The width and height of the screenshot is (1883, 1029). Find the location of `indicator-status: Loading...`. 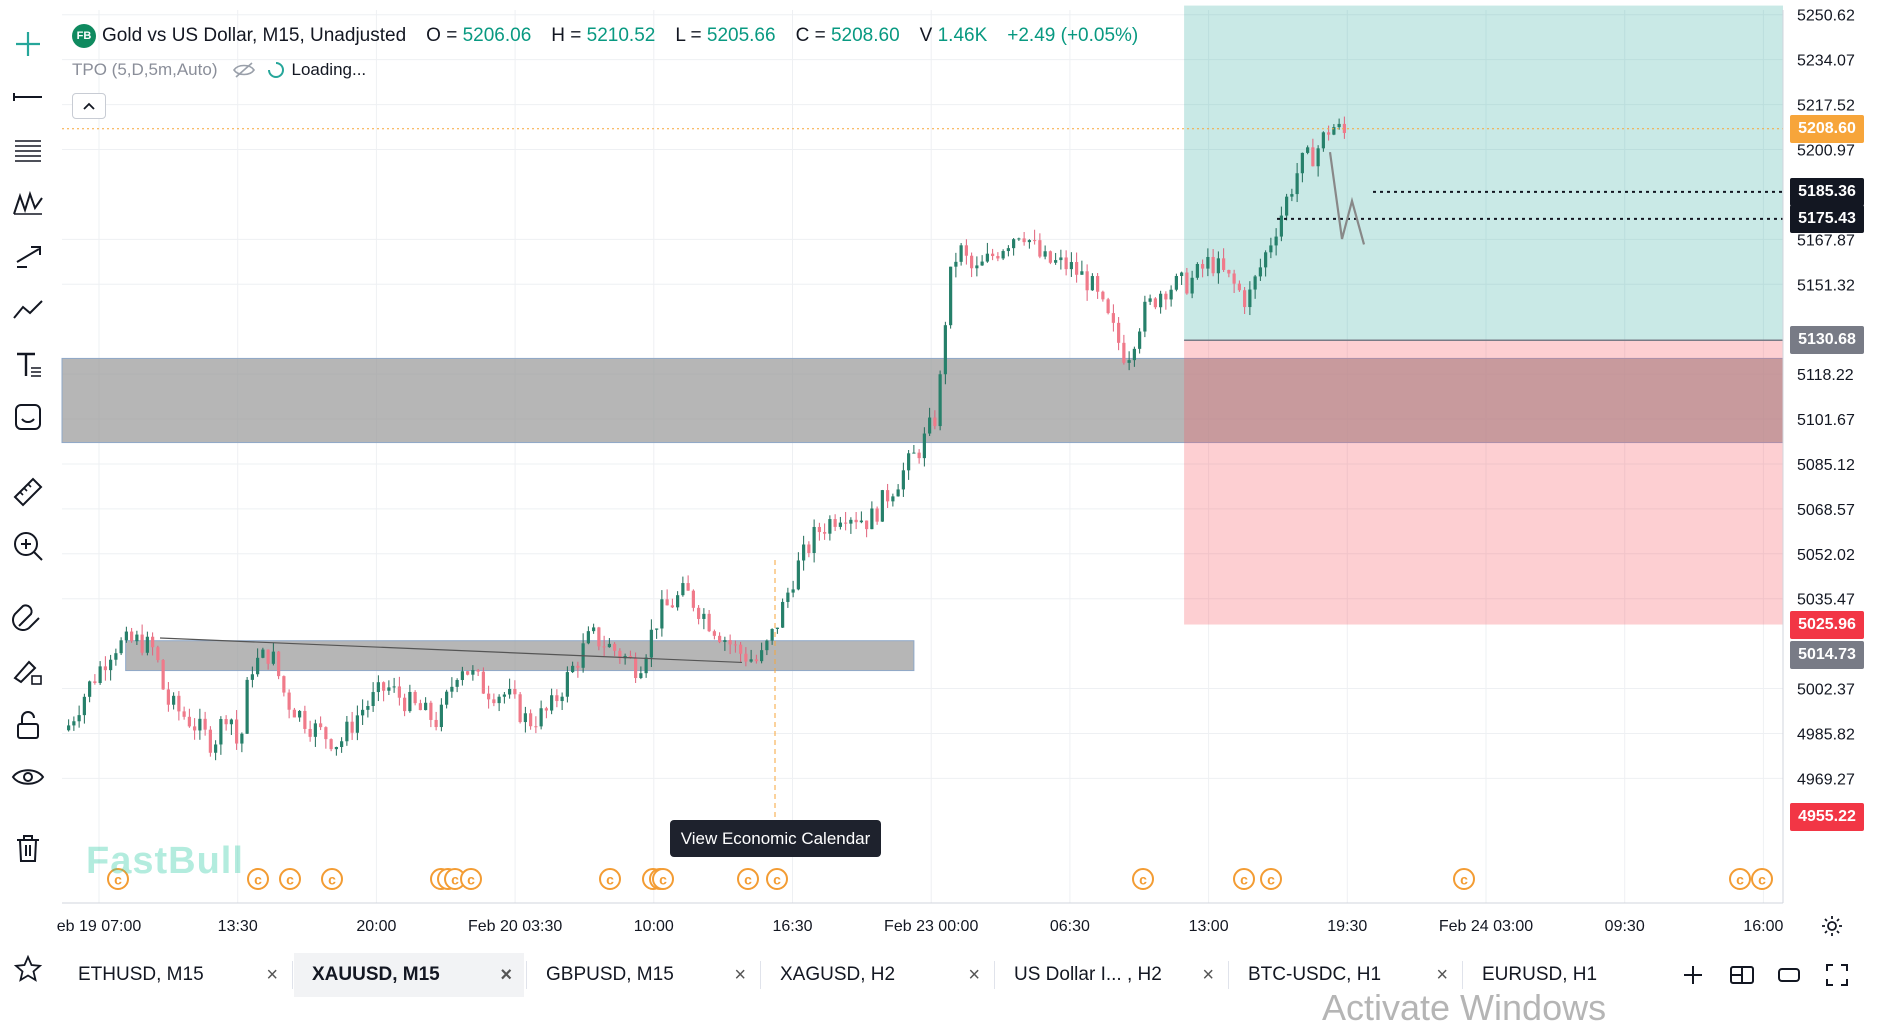

indicator-status: Loading... is located at coordinates (329, 69).